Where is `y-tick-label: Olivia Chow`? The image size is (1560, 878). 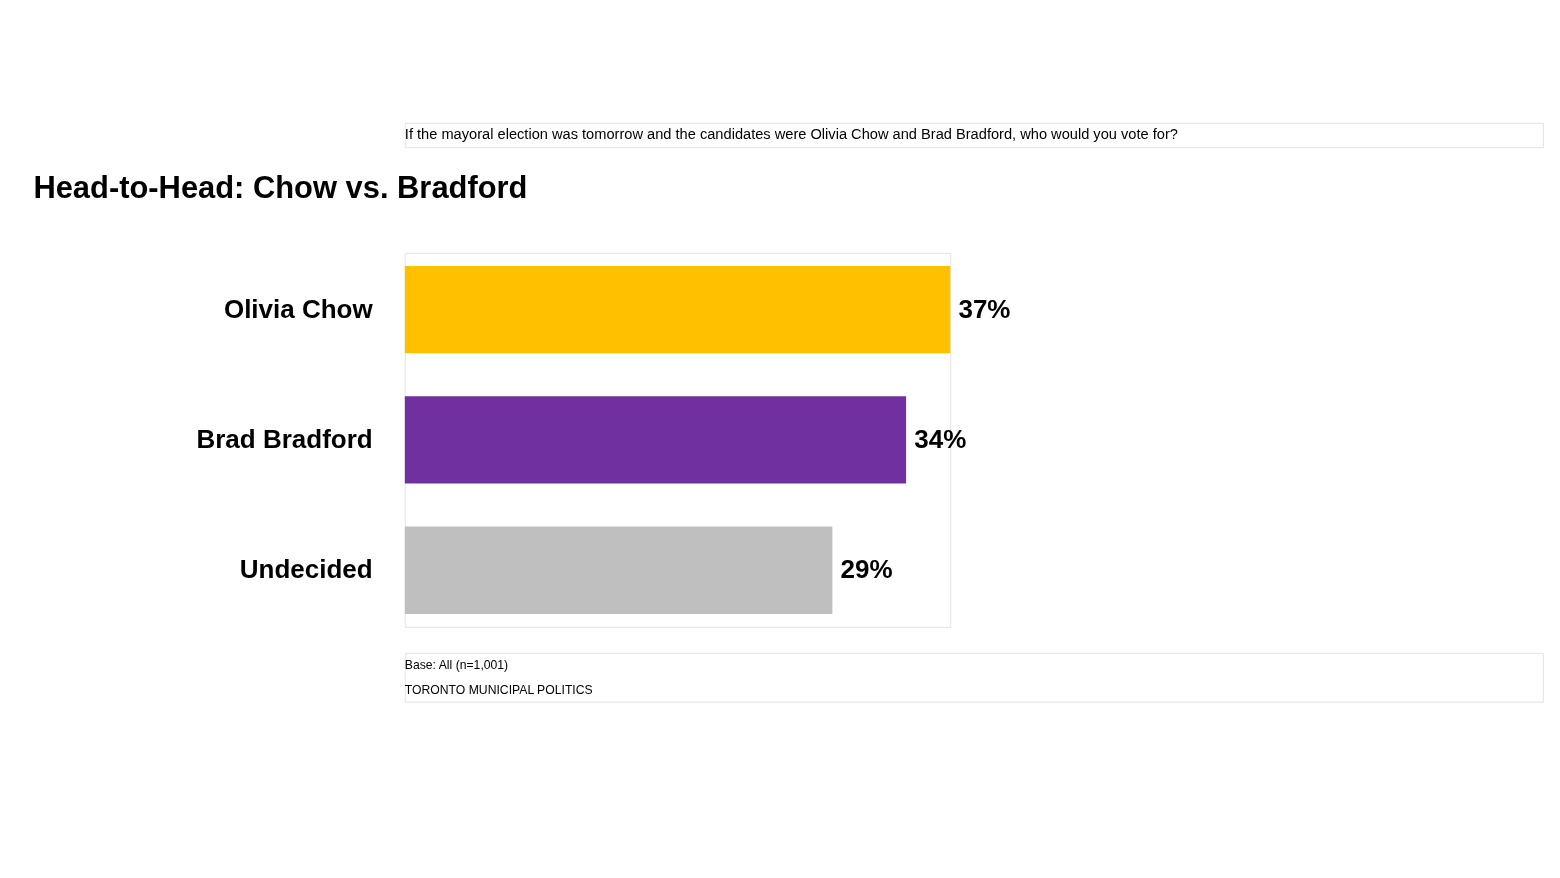
y-tick-label: Olivia Chow is located at coordinates (298, 308).